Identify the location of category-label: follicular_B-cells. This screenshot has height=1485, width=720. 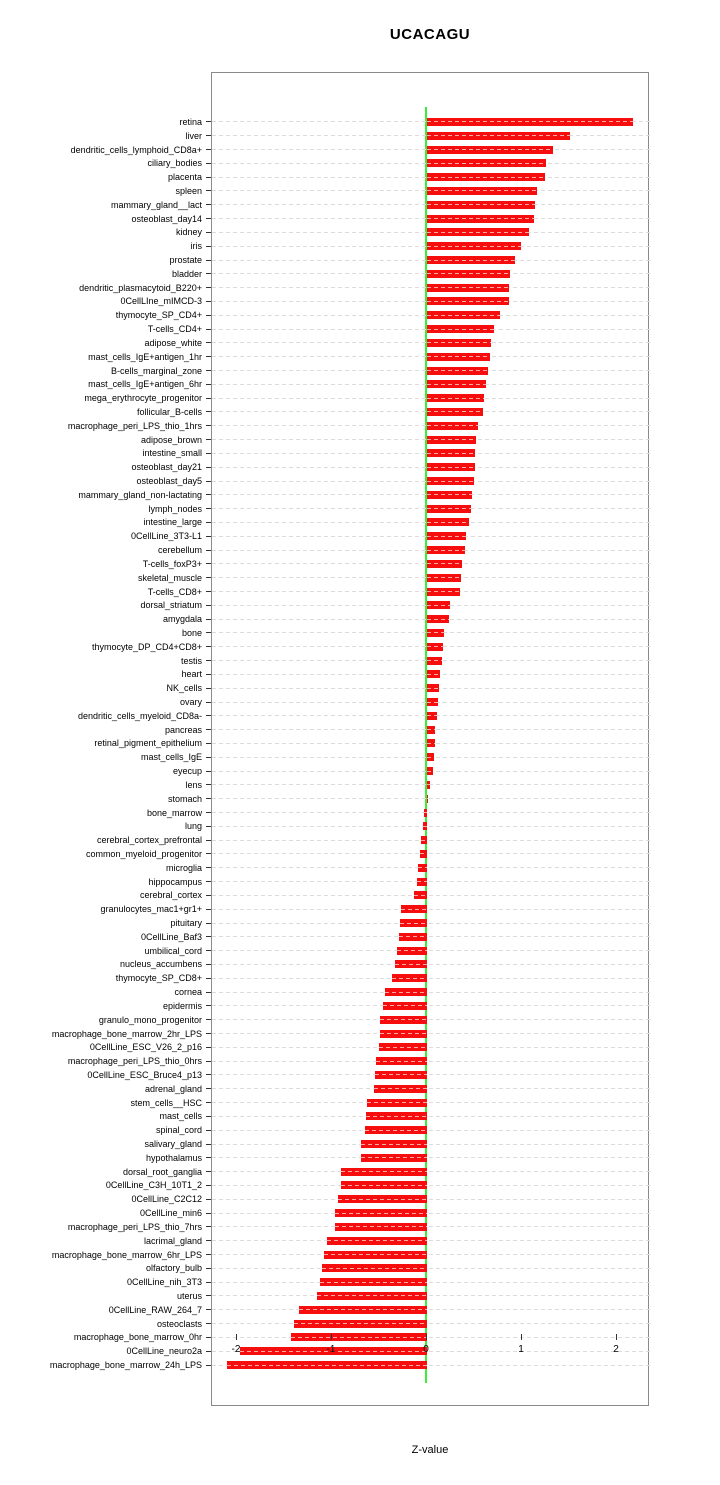
(169, 411).